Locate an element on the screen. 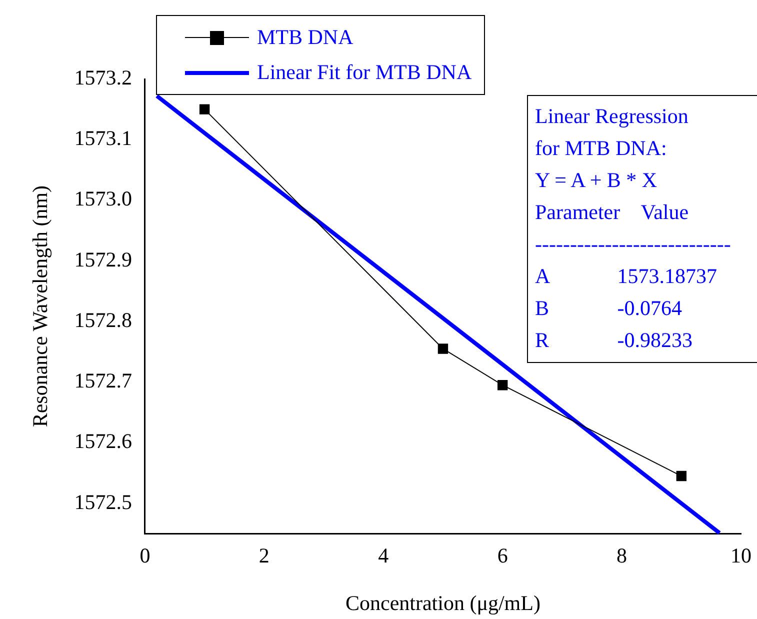 The width and height of the screenshot is (757, 619). y-tick-label: 1573.1 is located at coordinates (103, 138).